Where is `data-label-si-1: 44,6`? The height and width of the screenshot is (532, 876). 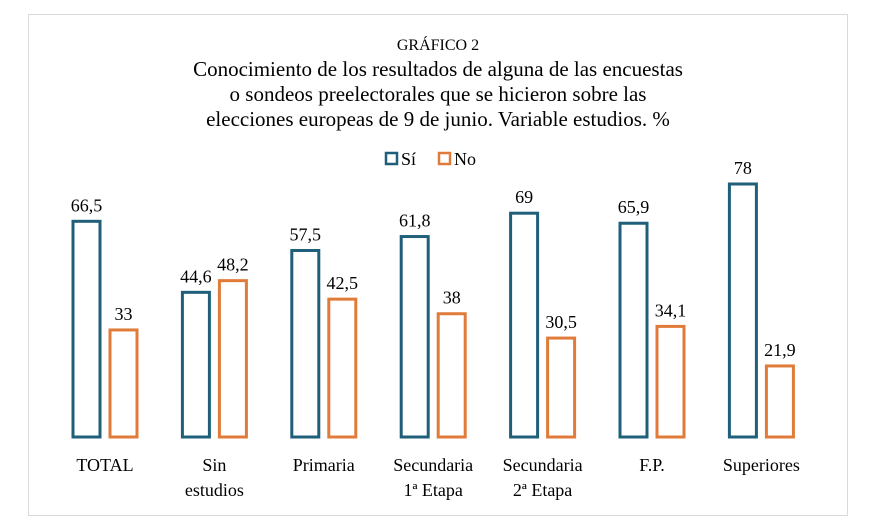
data-label-si-1: 44,6 is located at coordinates (196, 276).